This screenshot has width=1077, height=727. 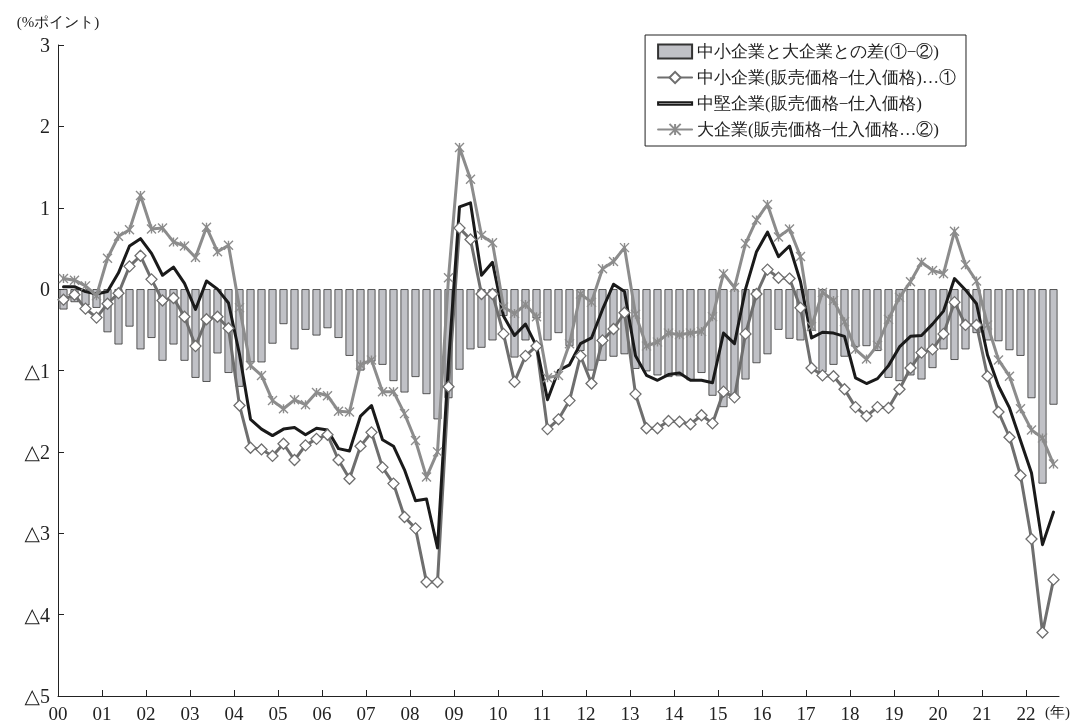 I want to click on x-tick-label: 06, so click(x=322, y=713).